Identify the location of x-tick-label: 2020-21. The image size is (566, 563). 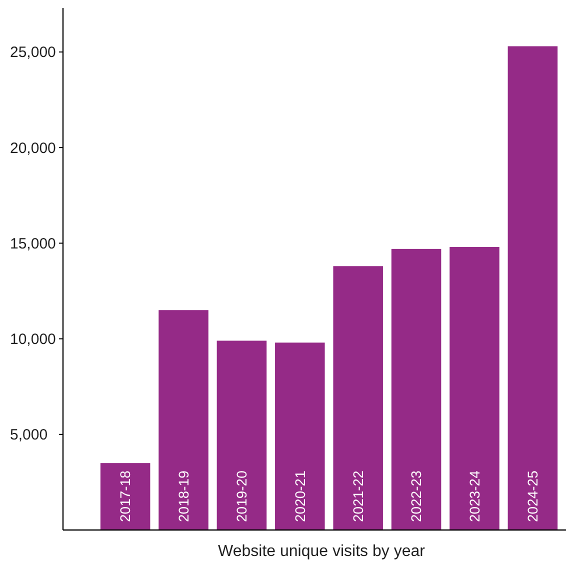
(300, 496).